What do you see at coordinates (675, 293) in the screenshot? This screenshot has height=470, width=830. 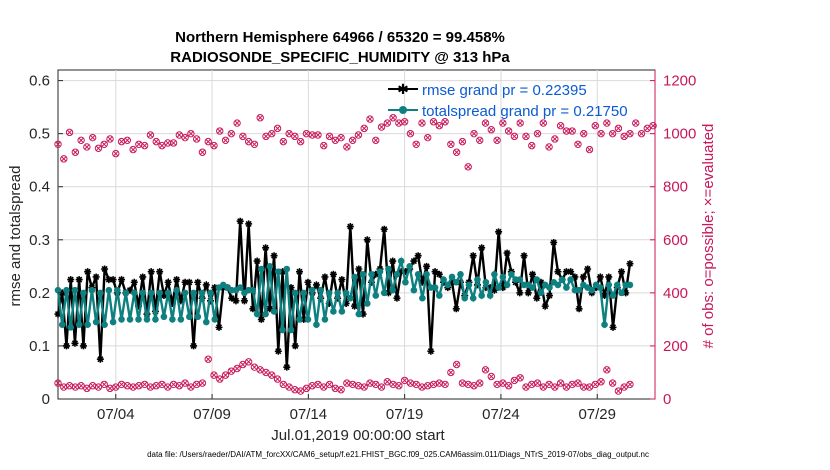 I see `y-tick-label-right: 400` at bounding box center [675, 293].